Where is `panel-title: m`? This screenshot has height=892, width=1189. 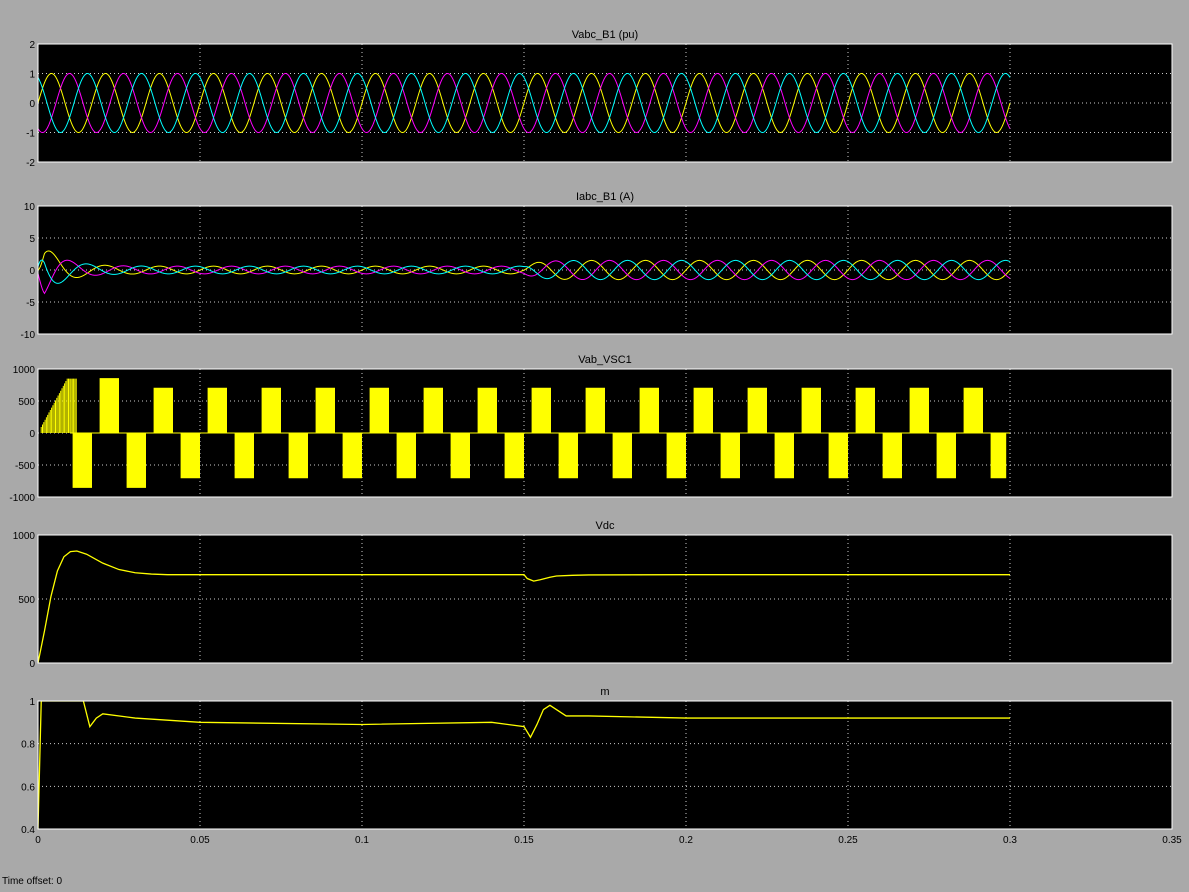
panel-title: m is located at coordinates (604, 692).